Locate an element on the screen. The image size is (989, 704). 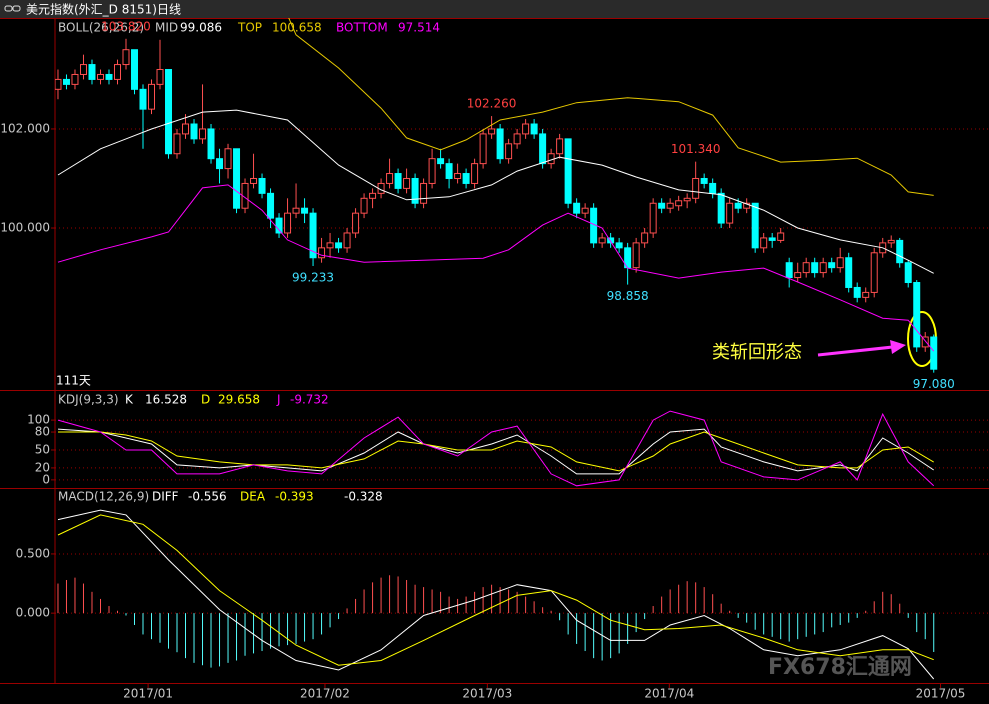
legend-value: 100.658 is located at coordinates (297, 28).